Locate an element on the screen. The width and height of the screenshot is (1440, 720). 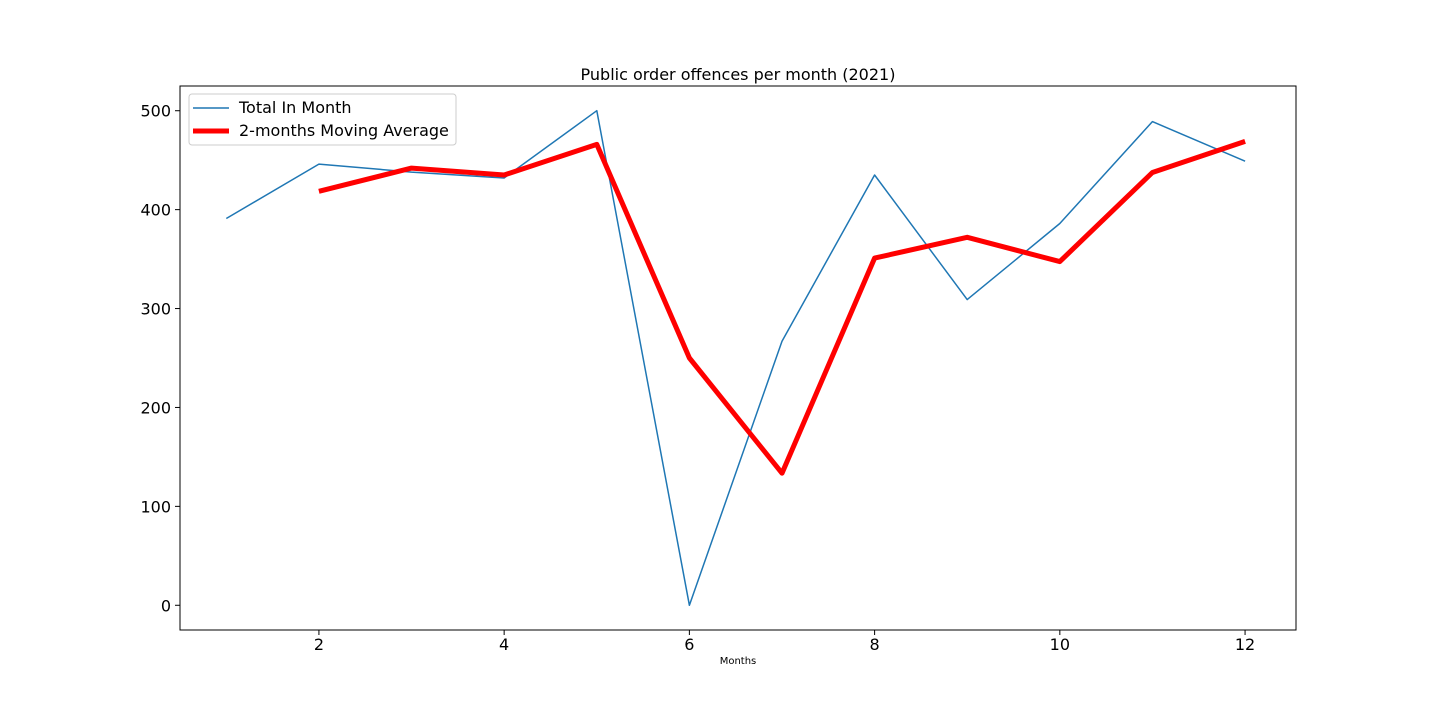
y-tick-label: 100 is located at coordinates (155, 506).